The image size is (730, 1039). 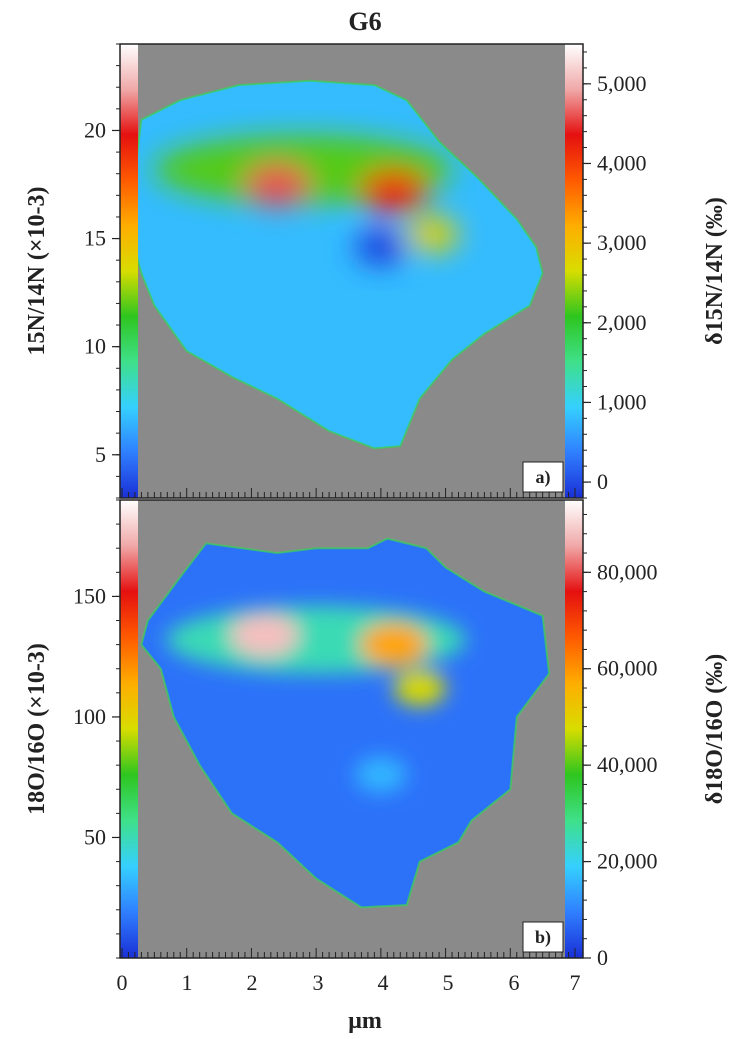 I want to click on cbar-tick-label: 40,000, so click(x=627, y=764).